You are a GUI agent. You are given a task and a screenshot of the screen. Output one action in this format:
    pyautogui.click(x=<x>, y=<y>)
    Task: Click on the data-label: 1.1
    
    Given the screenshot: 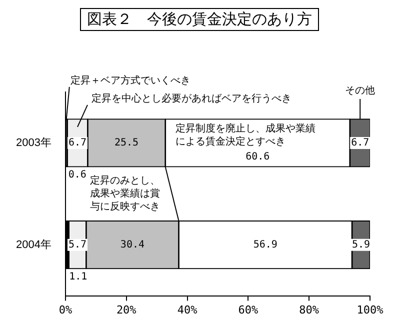 What is the action you would take?
    pyautogui.click(x=78, y=276)
    